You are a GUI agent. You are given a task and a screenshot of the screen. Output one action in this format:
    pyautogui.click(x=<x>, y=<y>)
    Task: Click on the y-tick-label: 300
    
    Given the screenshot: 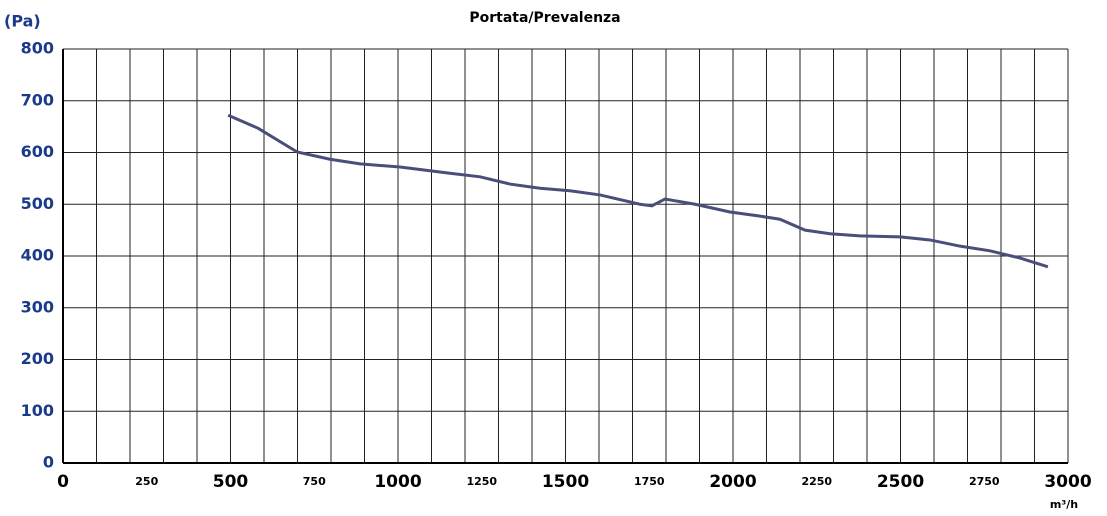 What is the action you would take?
    pyautogui.click(x=37, y=306)
    